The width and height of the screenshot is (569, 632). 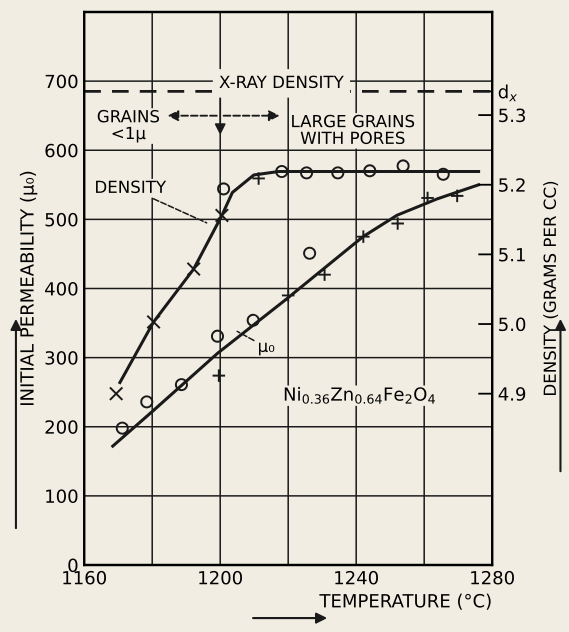 I want to click on y-tick-label: 500, so click(x=62, y=219).